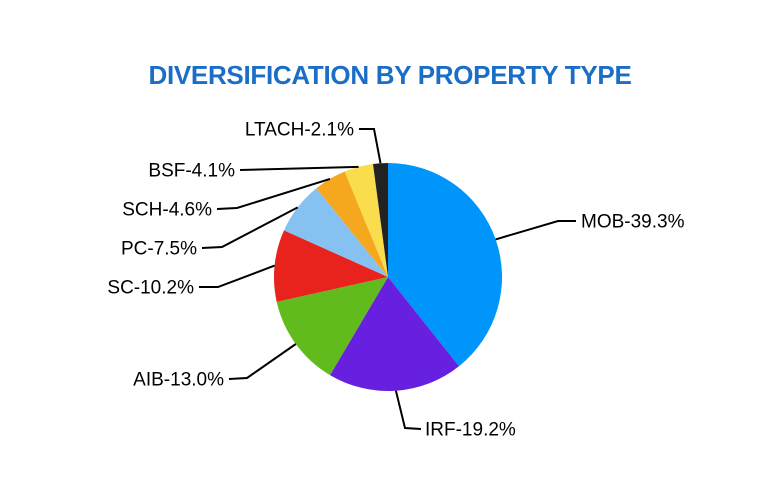 The height and width of the screenshot is (492, 780). I want to click on pie-slice-pc, so click(336, 232).